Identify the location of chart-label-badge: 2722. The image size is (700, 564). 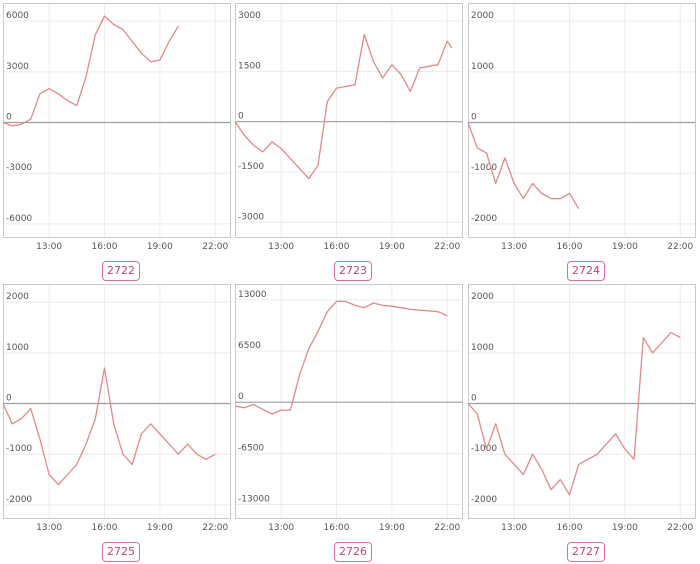
(121, 271).